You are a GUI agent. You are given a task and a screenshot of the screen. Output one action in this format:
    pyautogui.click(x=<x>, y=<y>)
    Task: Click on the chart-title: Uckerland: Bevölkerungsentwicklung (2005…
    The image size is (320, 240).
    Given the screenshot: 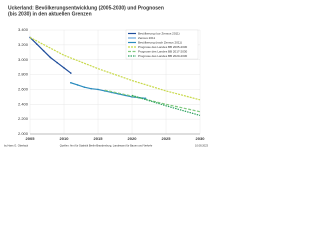 What is the action you would take?
    pyautogui.click(x=86, y=8)
    